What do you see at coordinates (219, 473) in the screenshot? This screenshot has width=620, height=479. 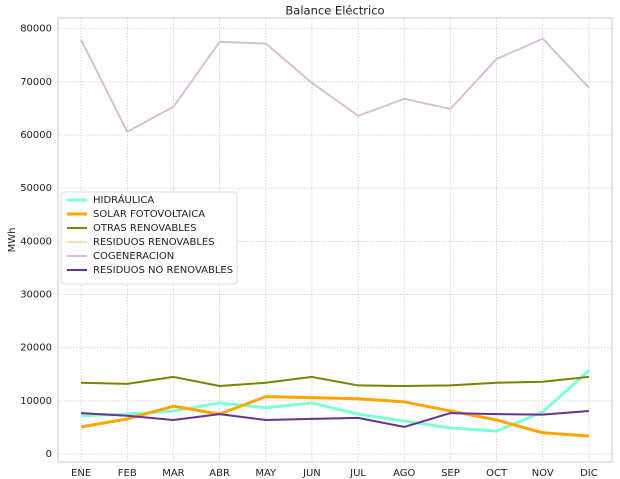 I see `x-tick-label: ABR` at bounding box center [219, 473].